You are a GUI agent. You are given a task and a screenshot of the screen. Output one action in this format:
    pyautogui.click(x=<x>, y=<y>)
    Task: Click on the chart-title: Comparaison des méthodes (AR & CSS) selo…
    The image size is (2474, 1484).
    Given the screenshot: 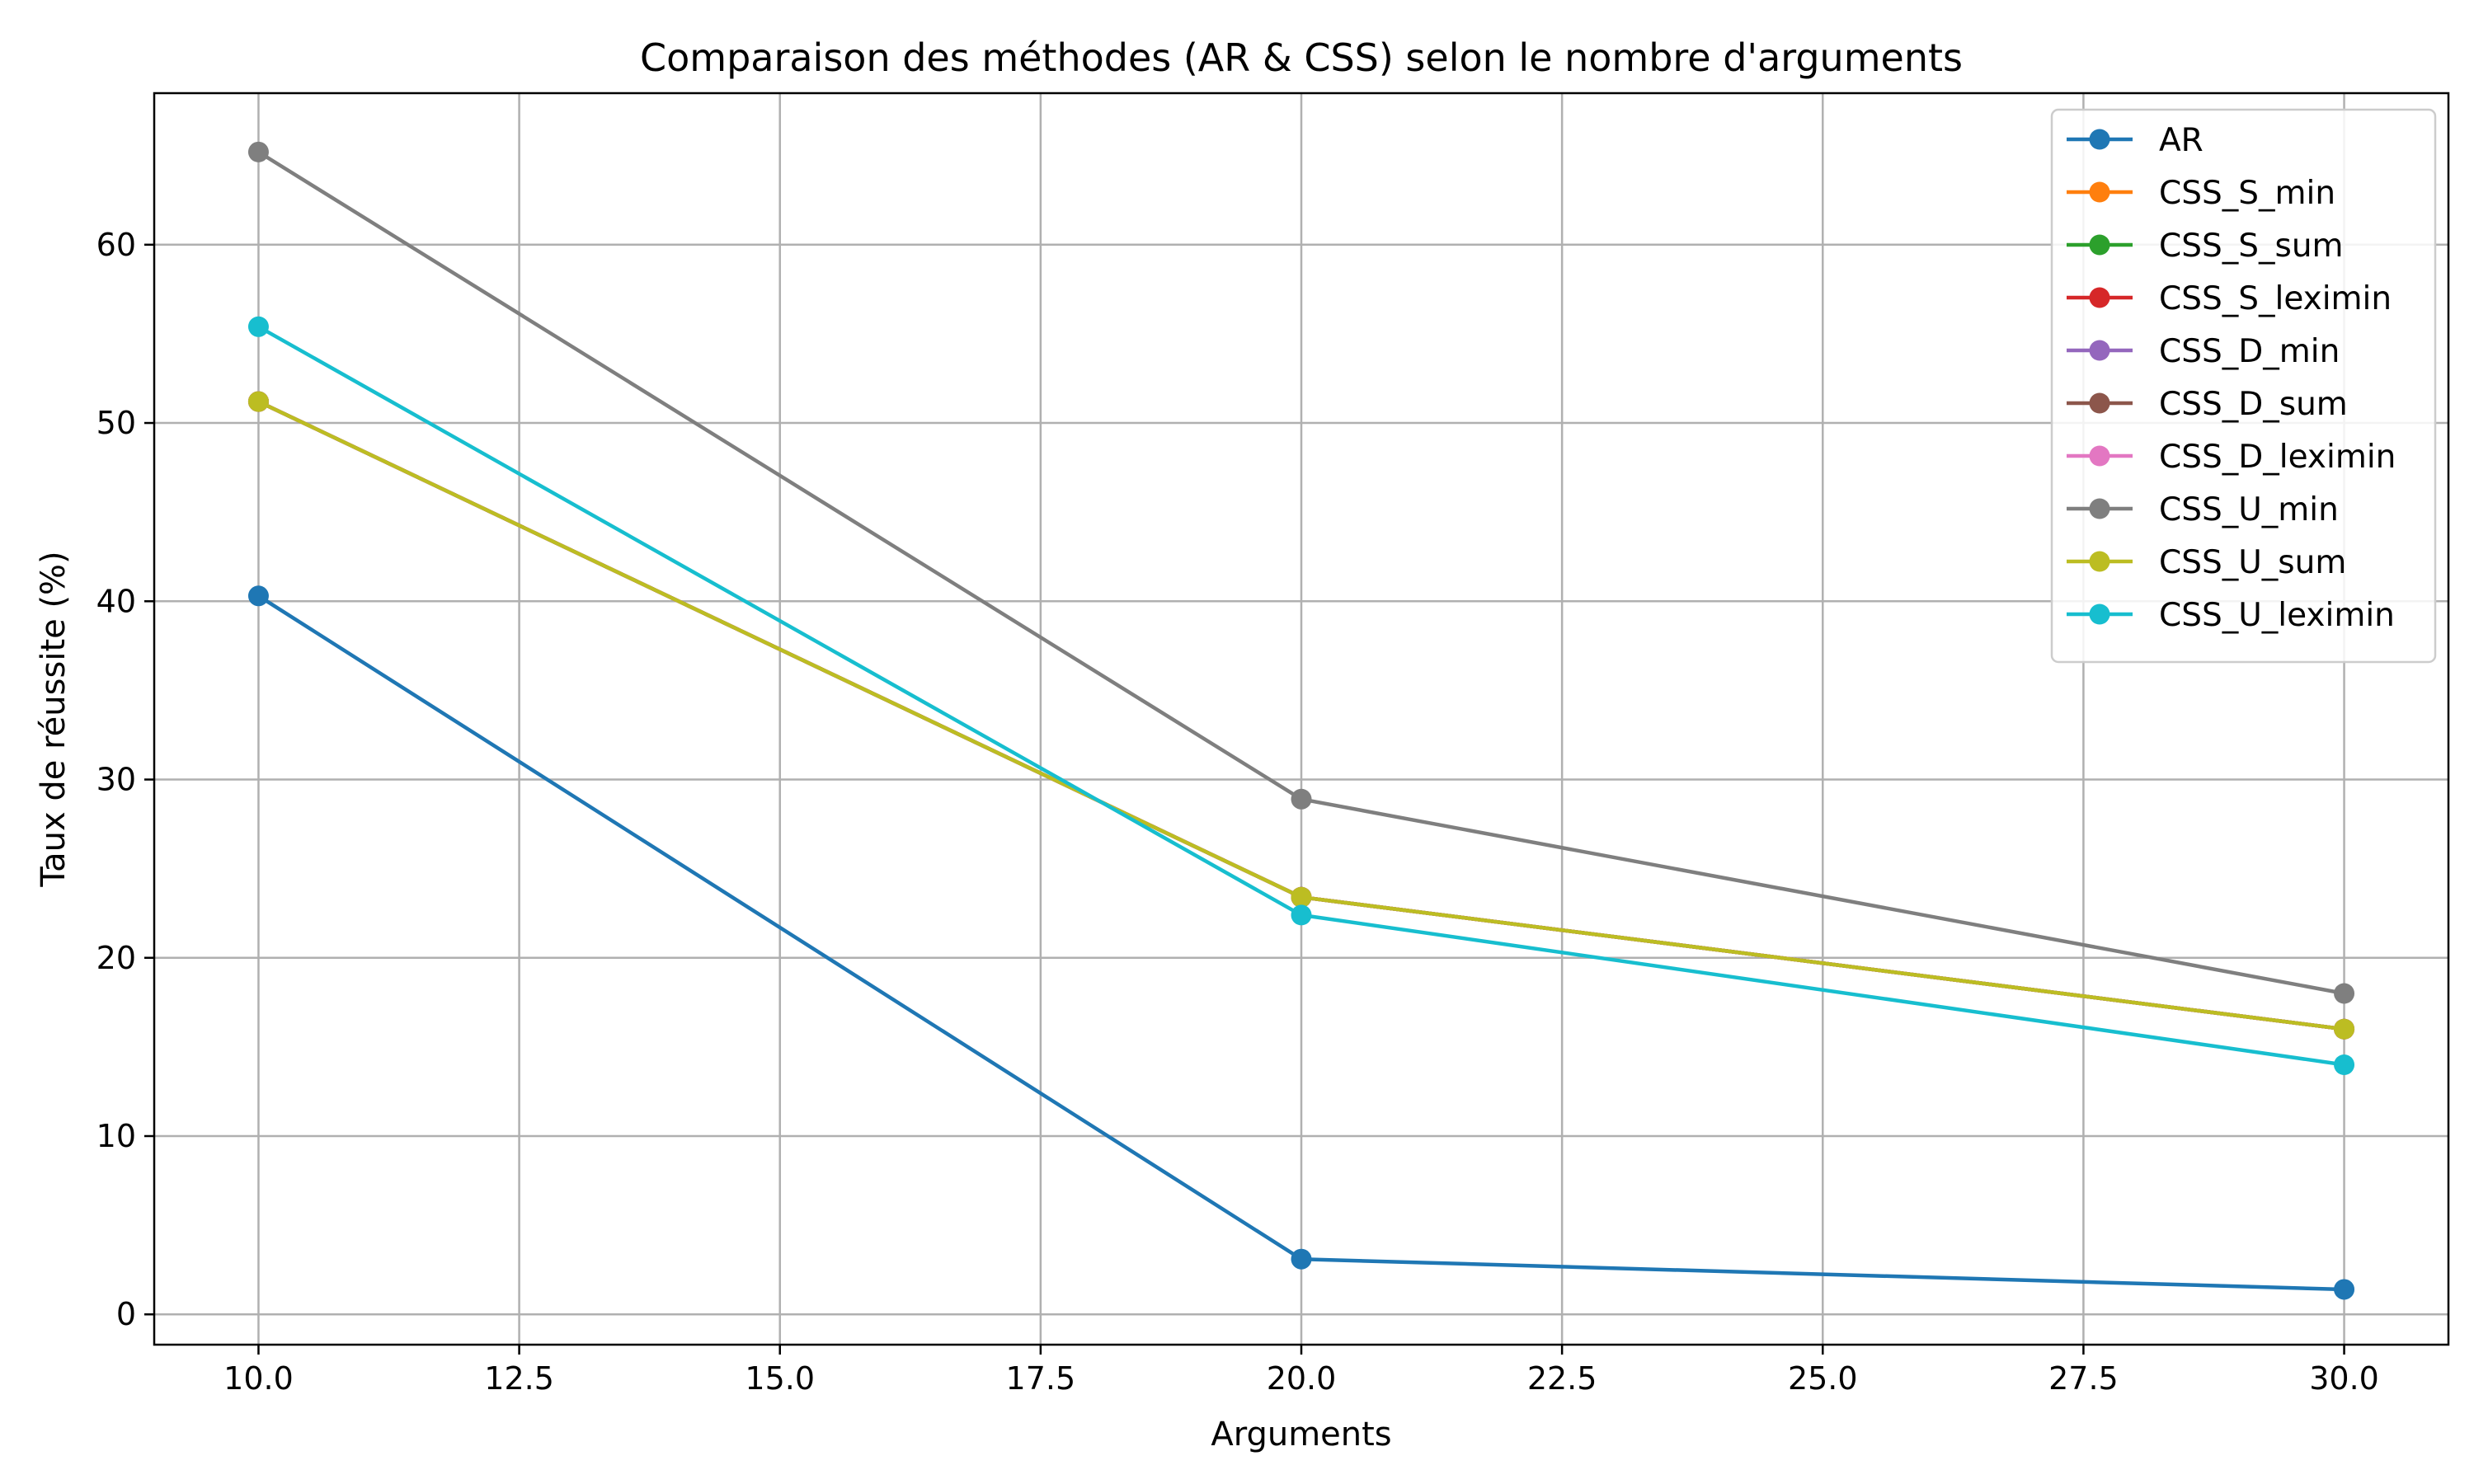 What is the action you would take?
    pyautogui.click(x=1301, y=58)
    